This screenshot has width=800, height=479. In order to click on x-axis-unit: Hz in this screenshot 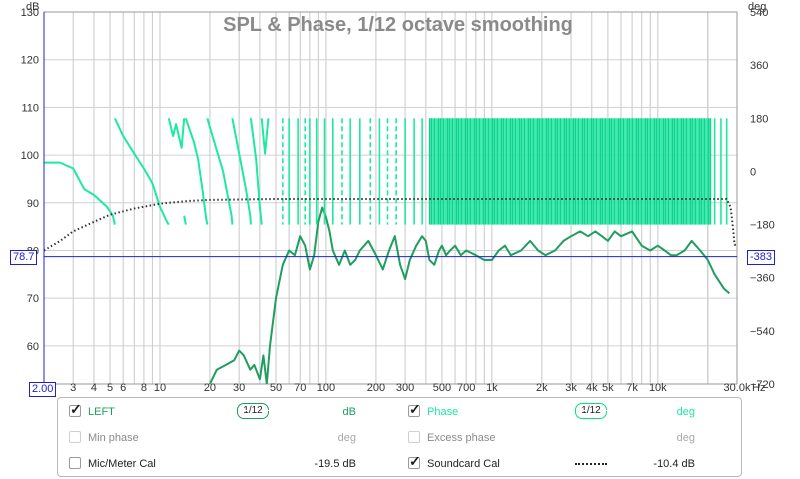, I will do `click(758, 388)`.